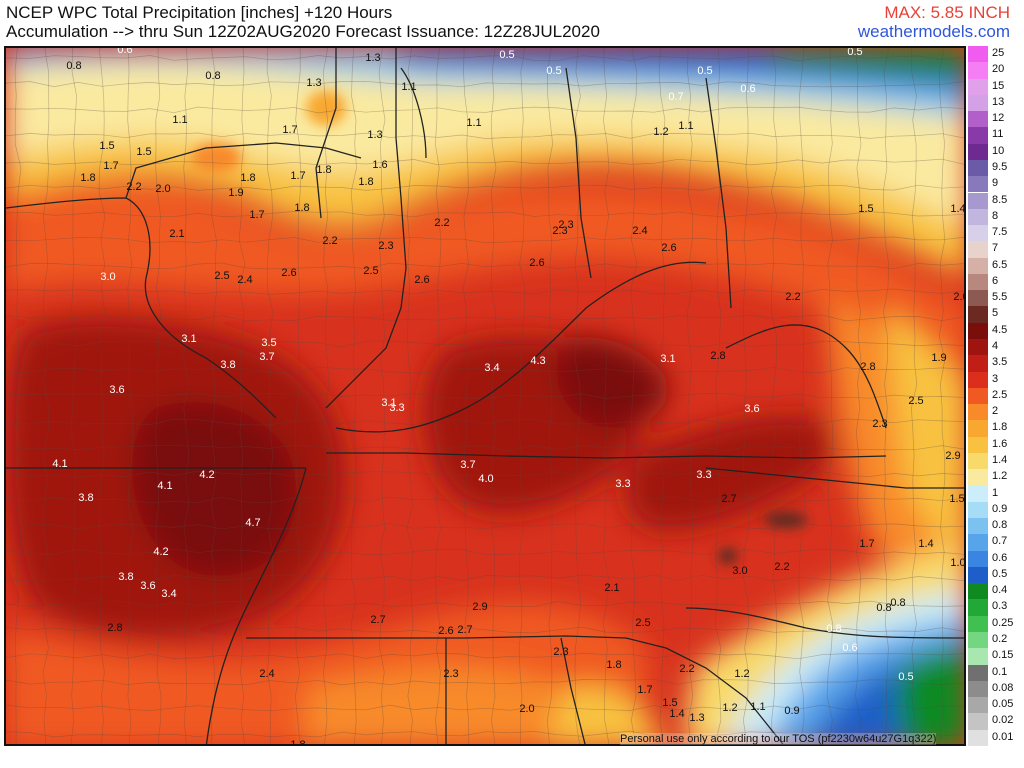  I want to click on legend-label: 25, so click(998, 53).